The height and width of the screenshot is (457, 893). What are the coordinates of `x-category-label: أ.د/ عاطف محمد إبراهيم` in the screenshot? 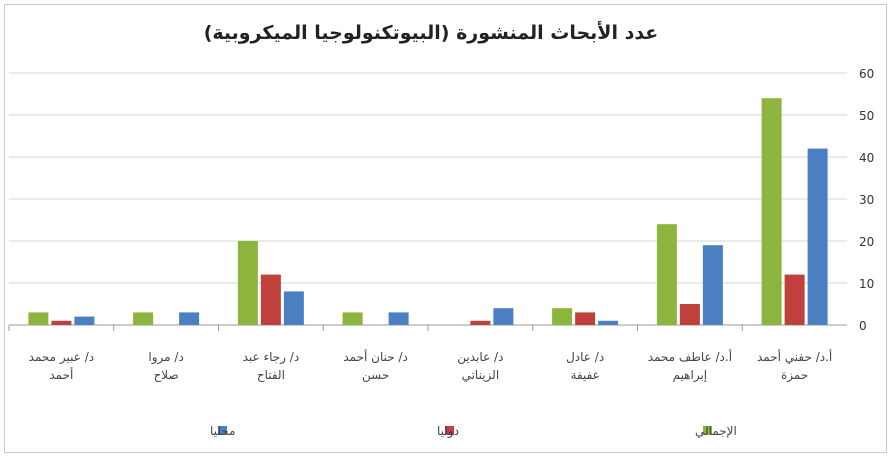 It's located at (690, 366).